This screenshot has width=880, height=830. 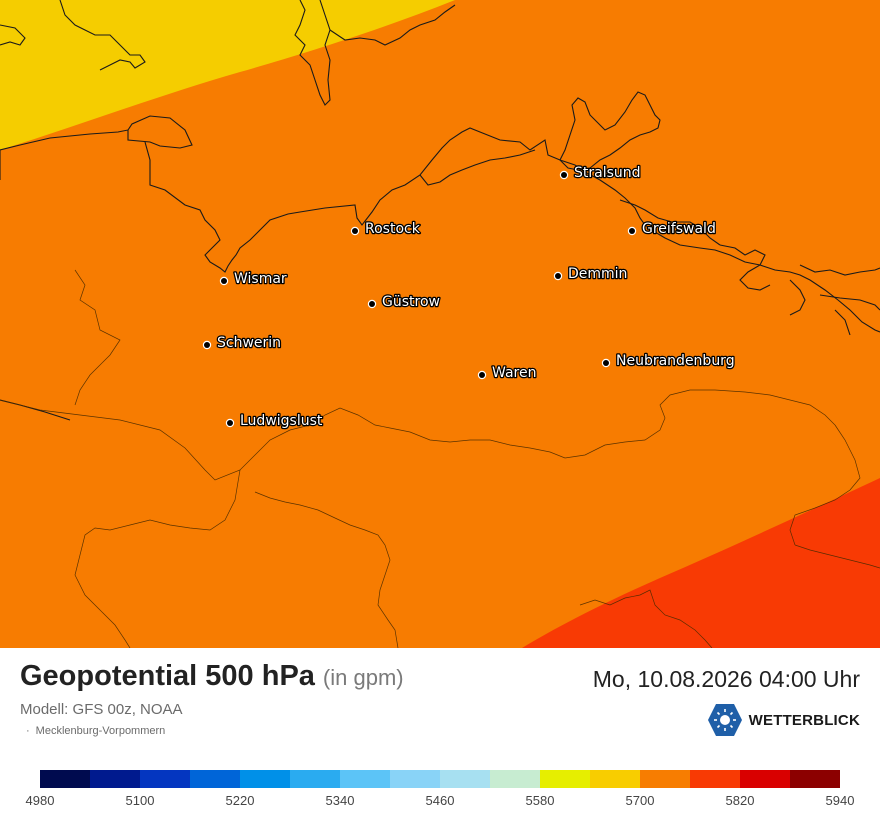 What do you see at coordinates (540, 800) in the screenshot?
I see `scale-label: 5580` at bounding box center [540, 800].